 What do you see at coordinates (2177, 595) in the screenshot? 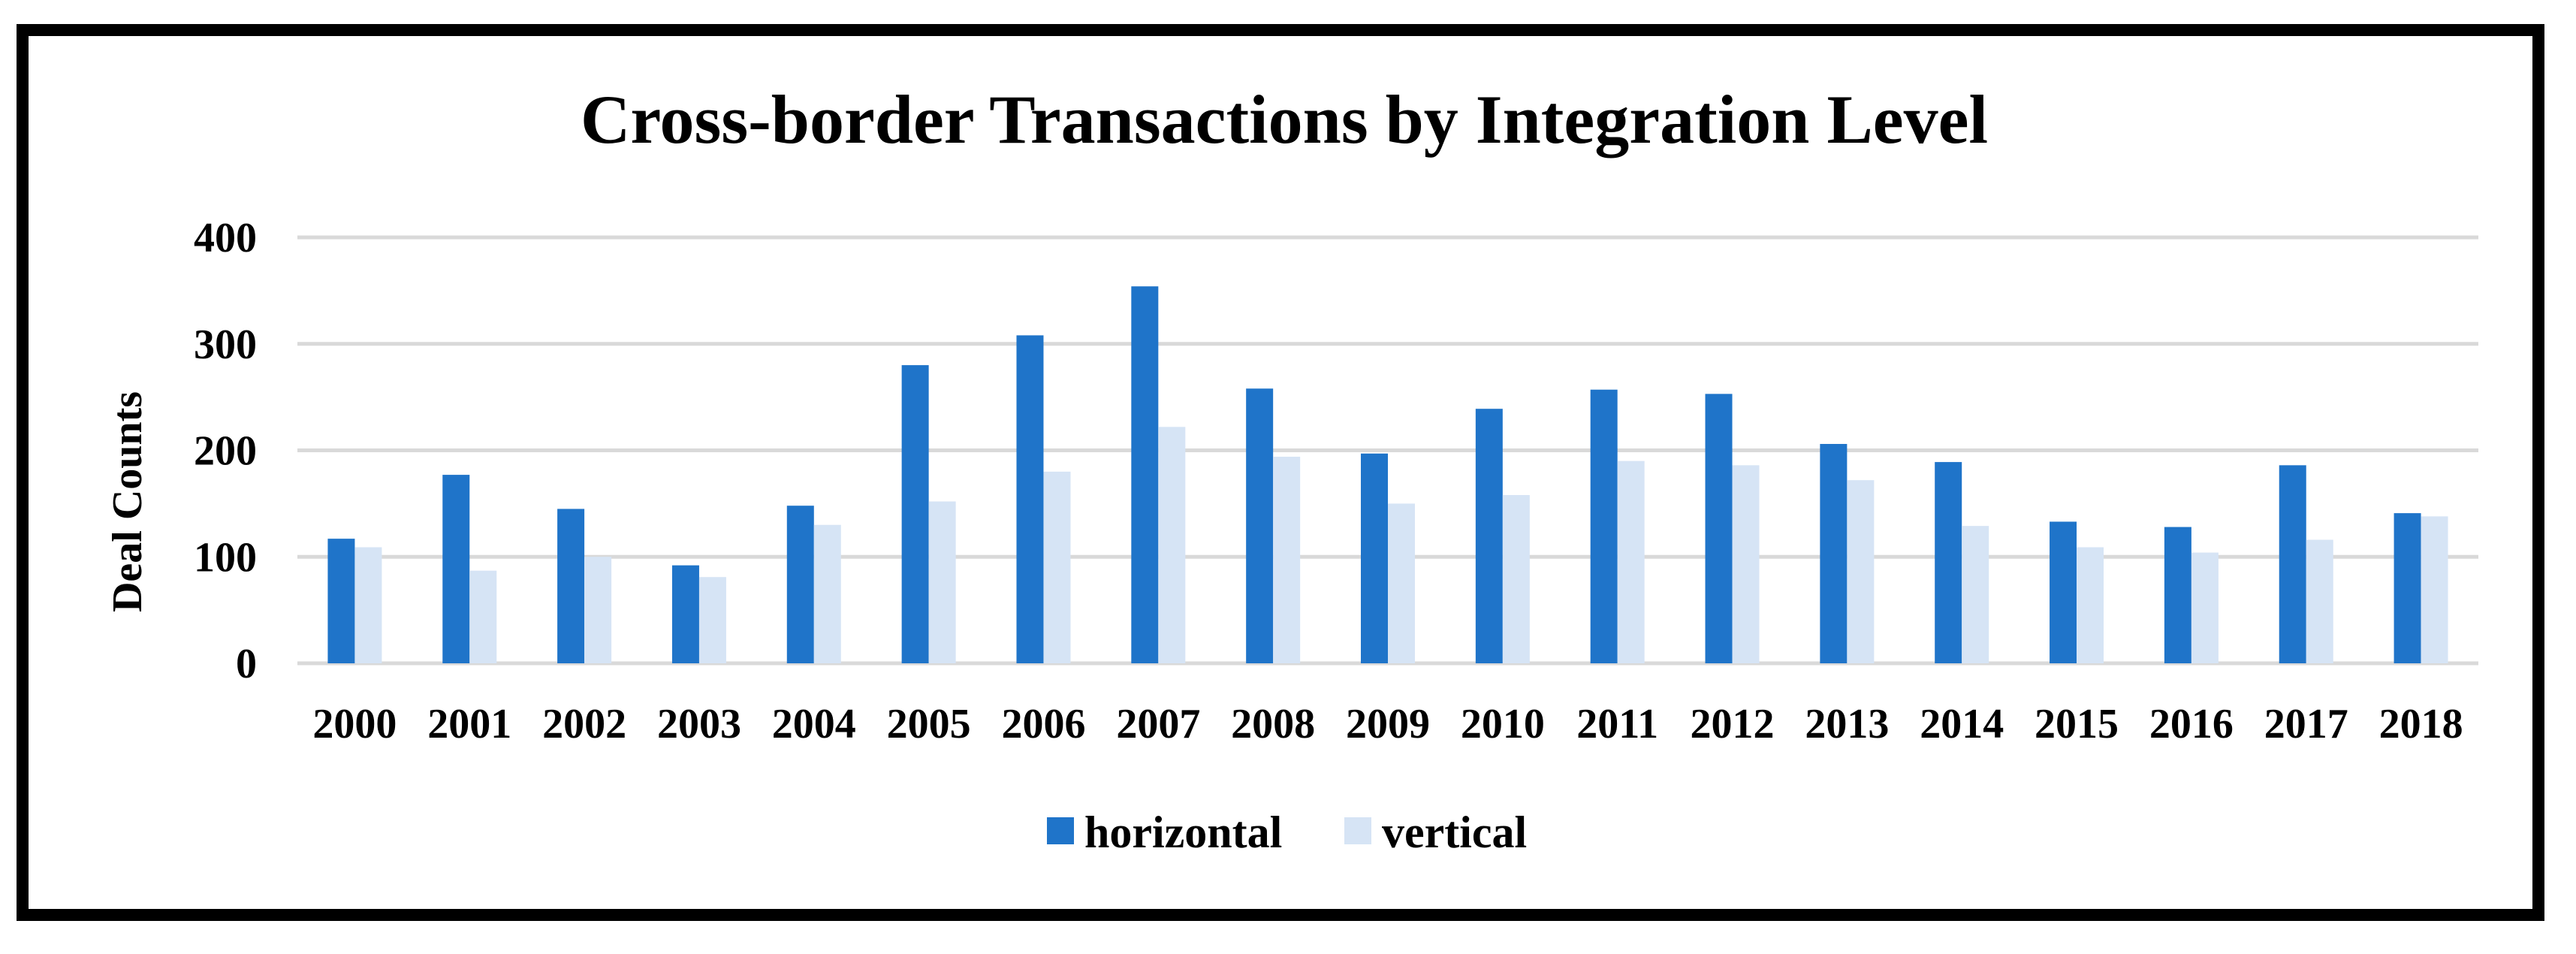
I see `bar-horizontal-2016` at bounding box center [2177, 595].